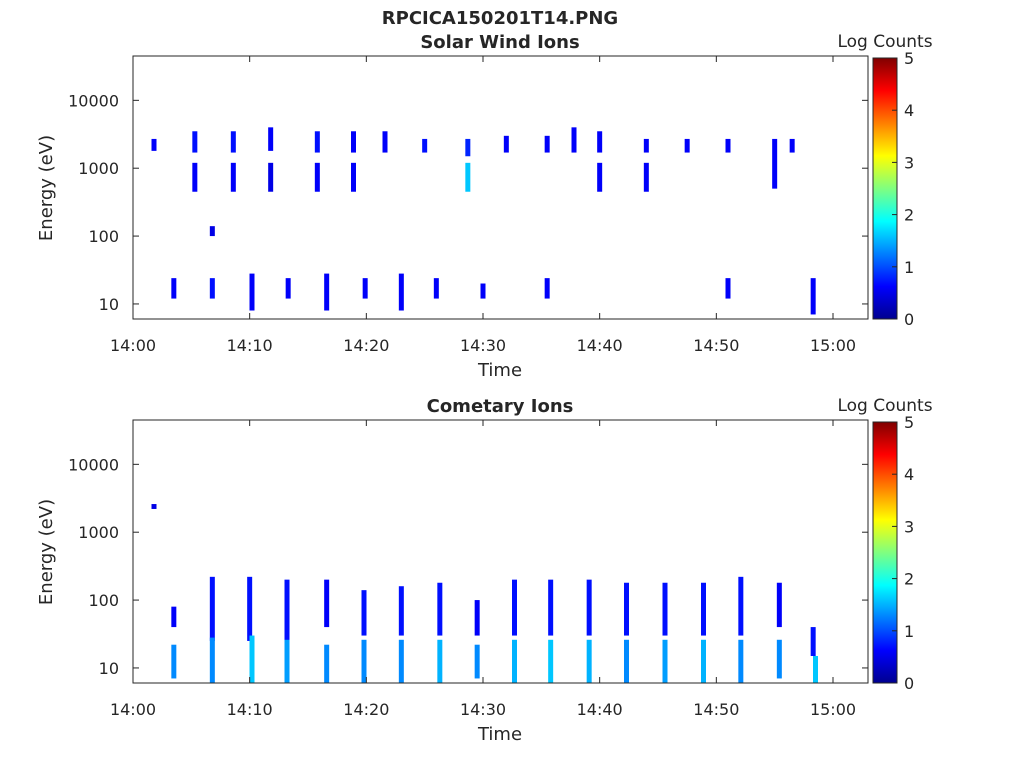 This screenshot has width=1024, height=772. I want to click on x-tick-label: 14:10, so click(250, 345).